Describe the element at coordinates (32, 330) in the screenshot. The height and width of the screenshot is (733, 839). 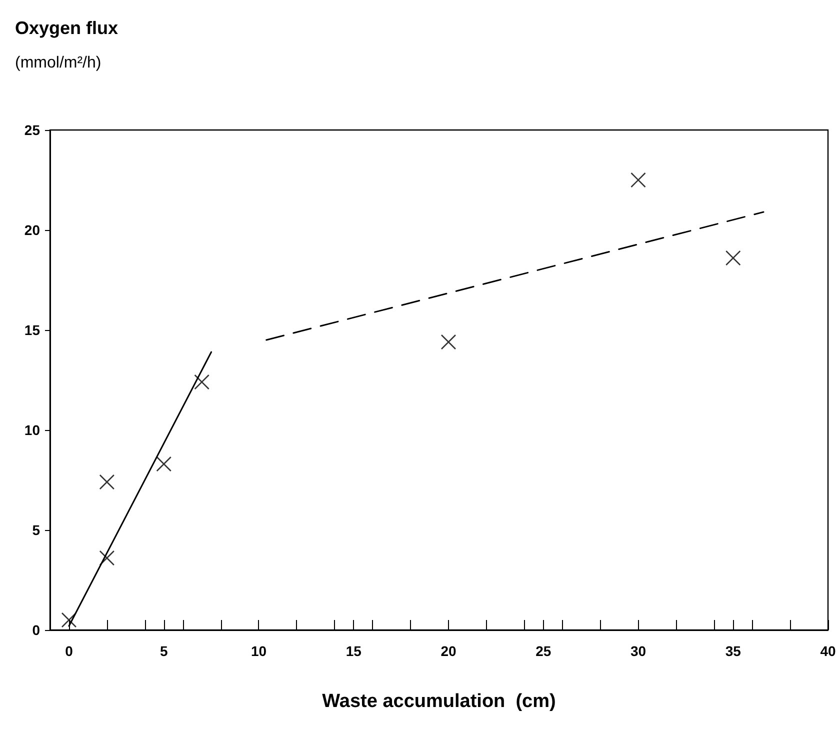
I see `y-tick-label: 15` at that location.